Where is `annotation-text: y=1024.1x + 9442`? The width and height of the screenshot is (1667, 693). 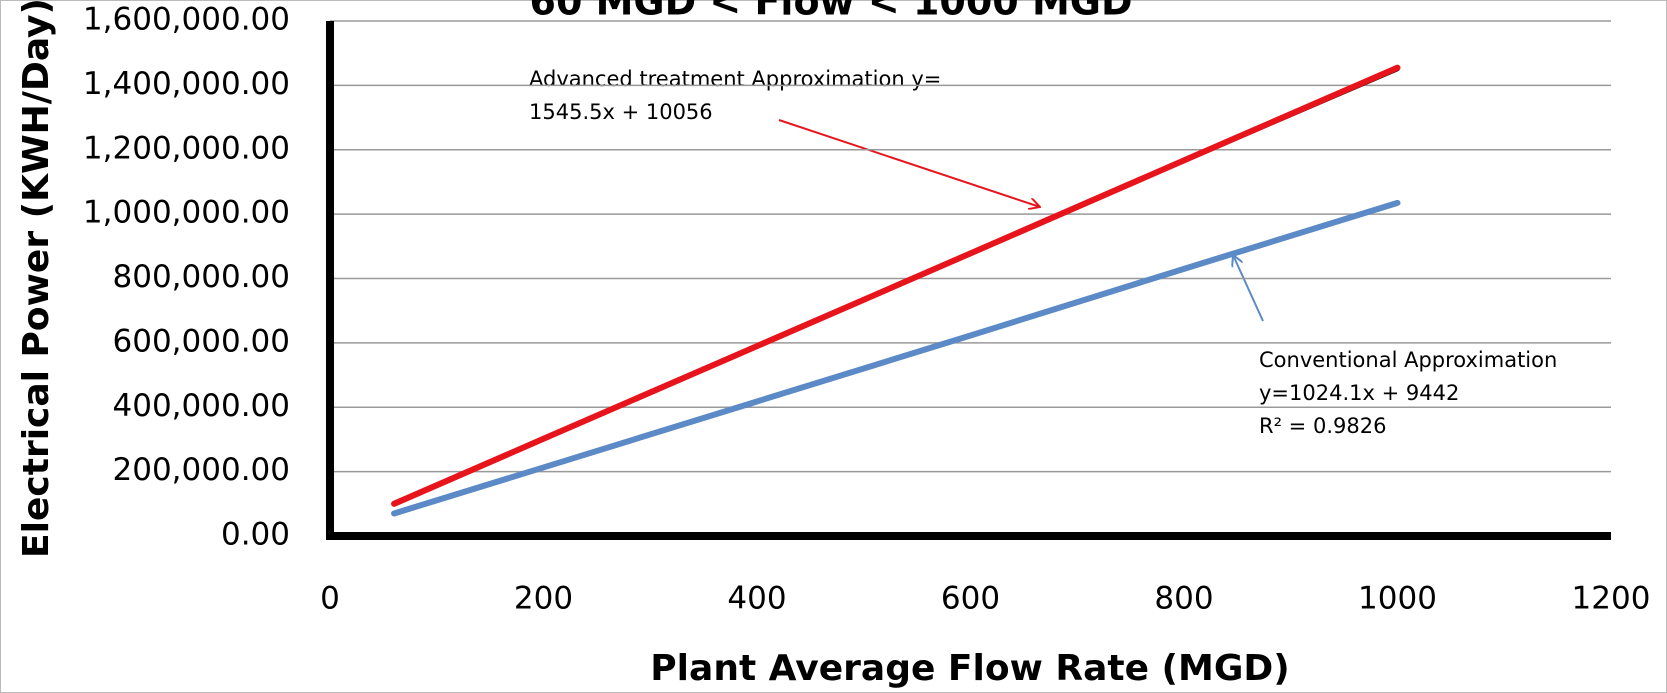 annotation-text: y=1024.1x + 9442 is located at coordinates (1359, 393).